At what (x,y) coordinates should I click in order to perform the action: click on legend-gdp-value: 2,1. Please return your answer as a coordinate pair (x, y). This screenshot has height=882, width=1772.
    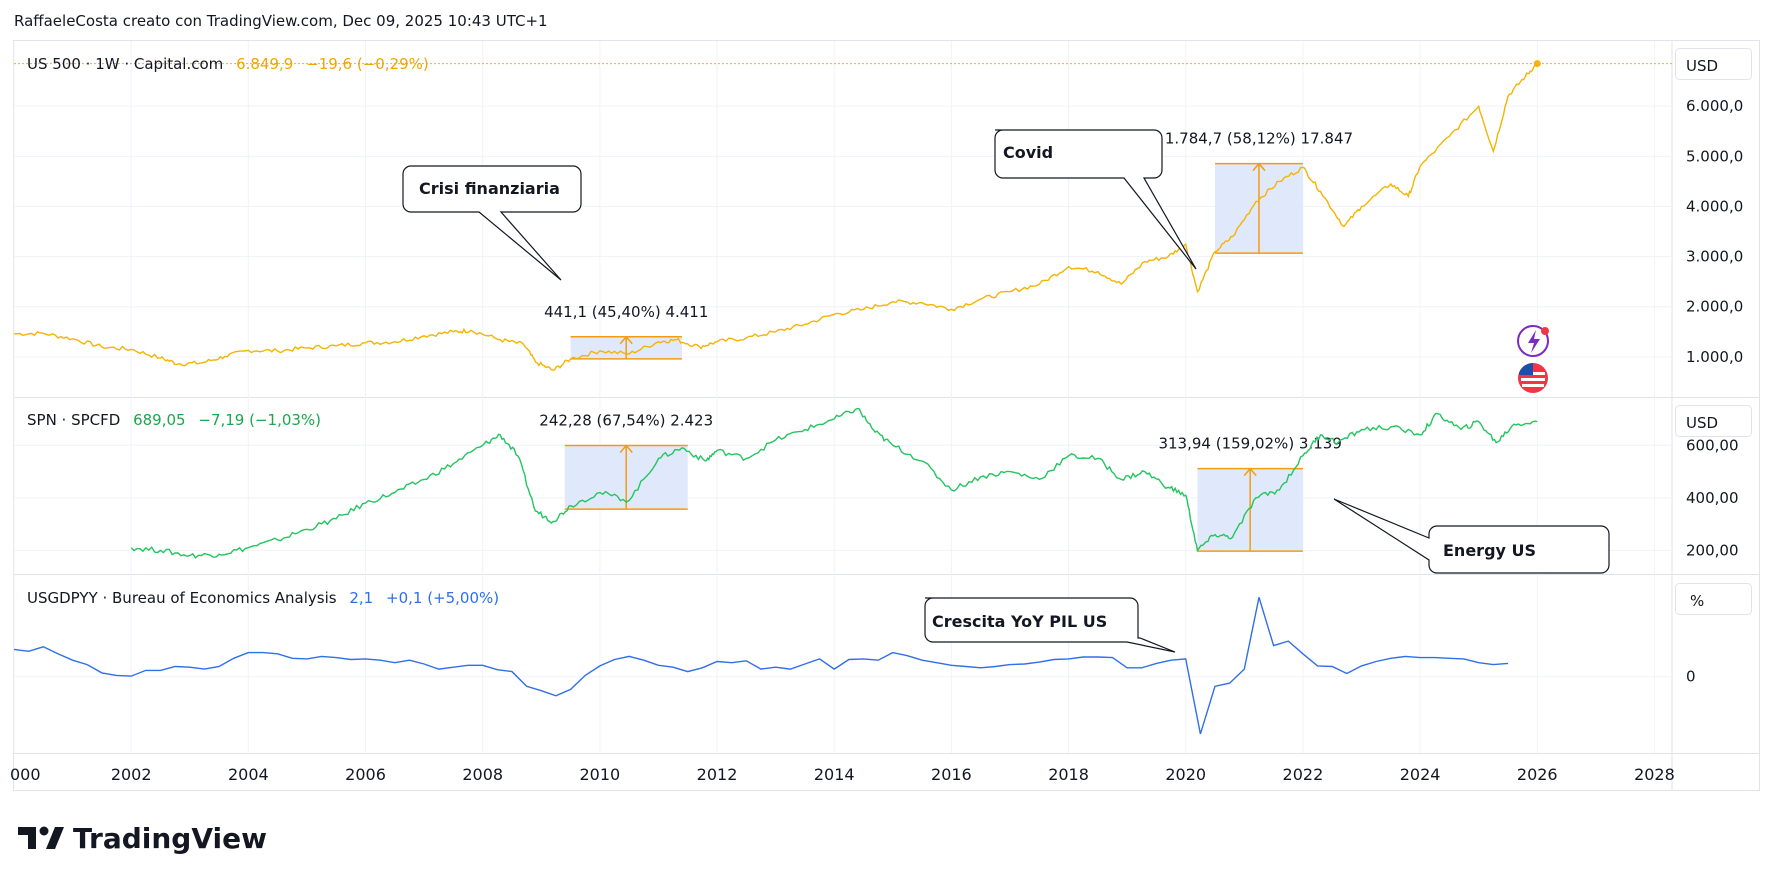
    Looking at the image, I should click on (361, 598).